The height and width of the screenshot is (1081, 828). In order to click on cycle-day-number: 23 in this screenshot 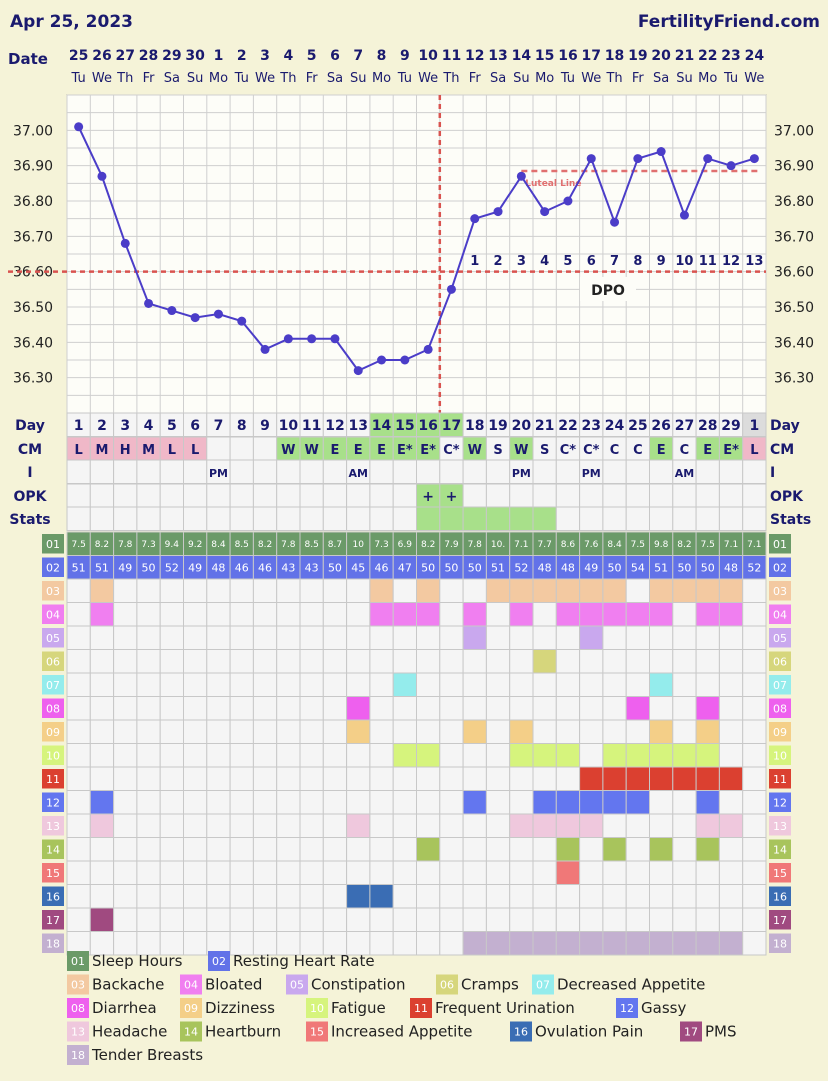, I will do `click(591, 426)`.